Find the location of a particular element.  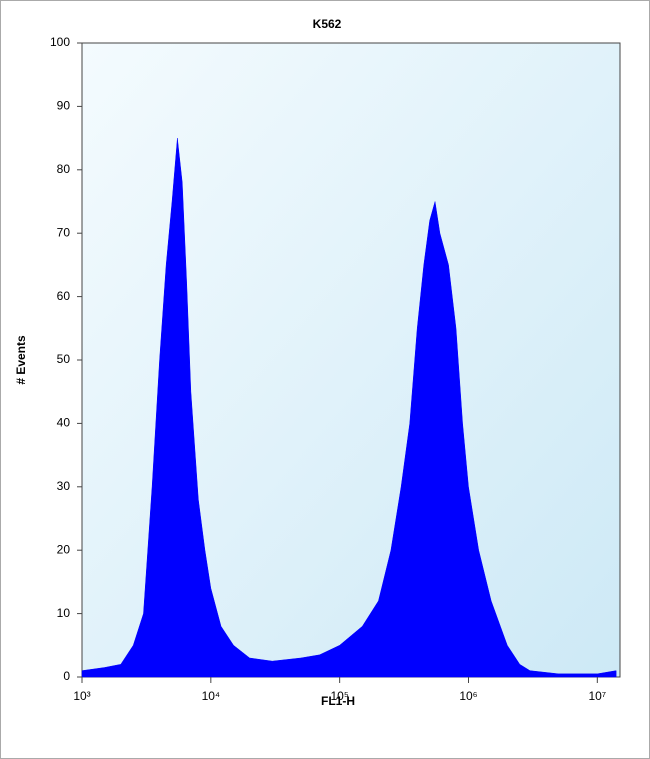

chart-title: K562 is located at coordinates (327, 24).